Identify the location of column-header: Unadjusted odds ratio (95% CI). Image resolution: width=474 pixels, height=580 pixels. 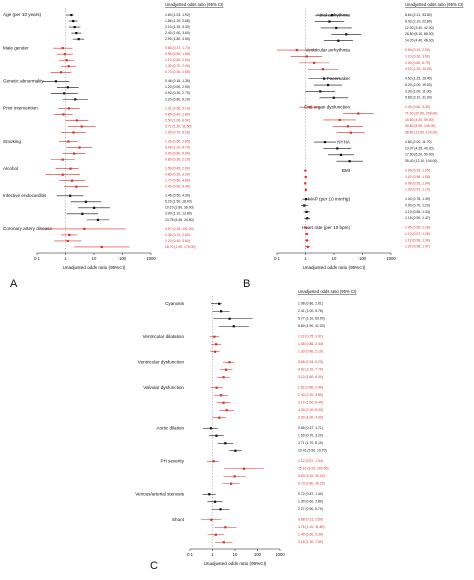
(327, 291).